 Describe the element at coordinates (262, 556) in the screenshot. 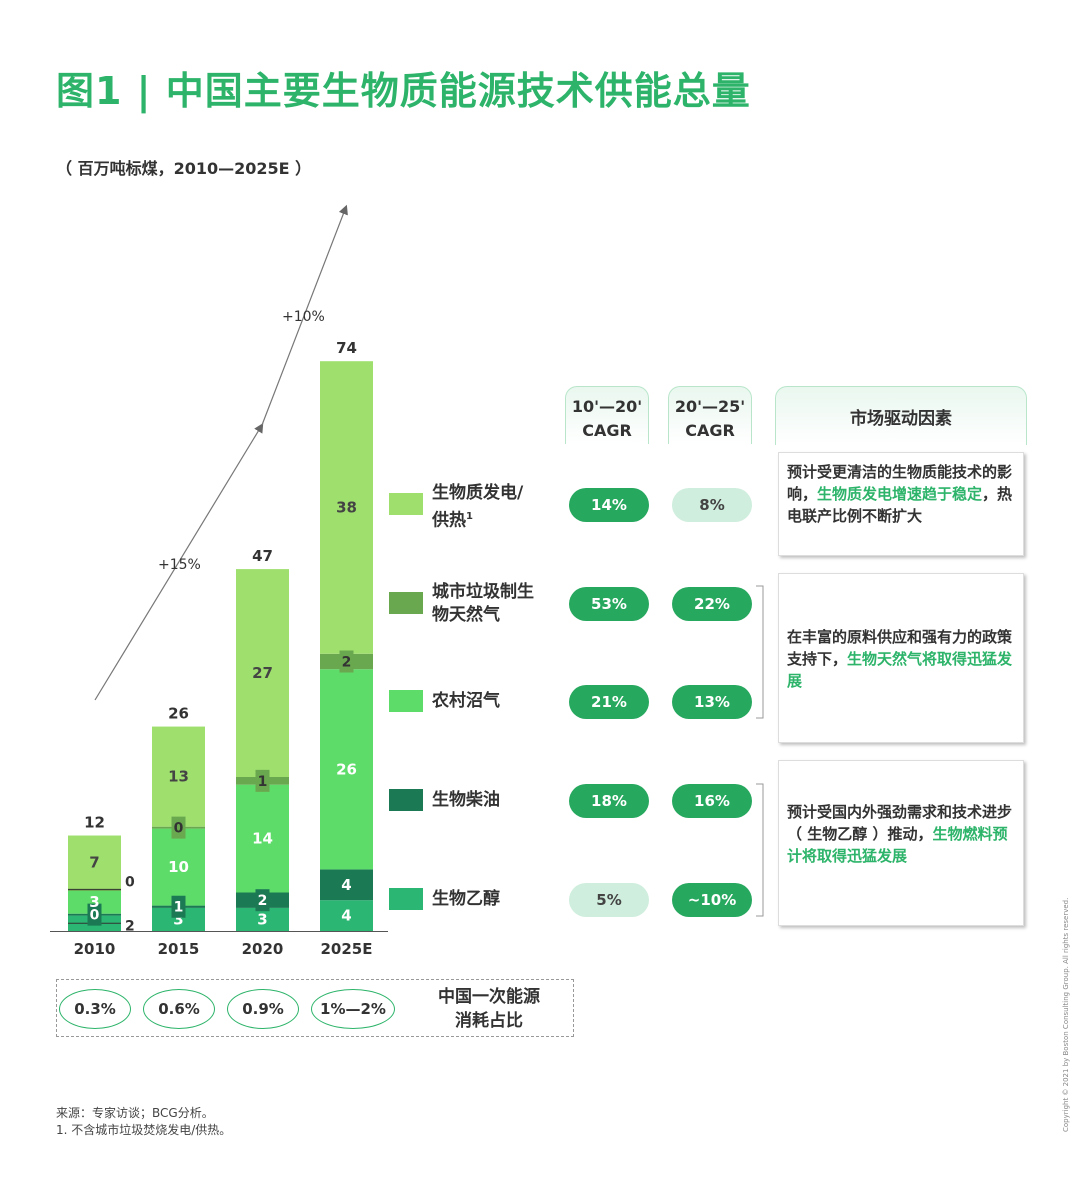

I see `total-label: 47` at that location.